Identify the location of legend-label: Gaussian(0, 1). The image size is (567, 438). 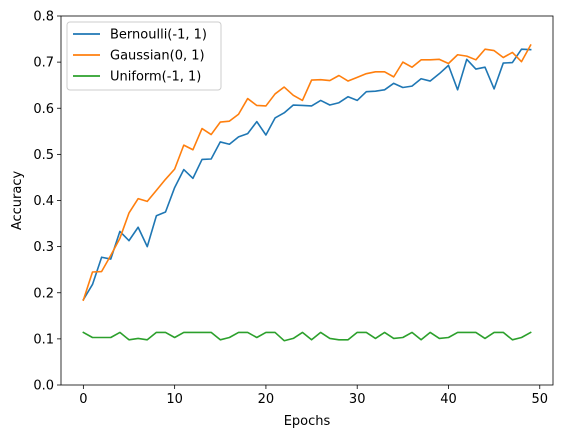
(157, 56).